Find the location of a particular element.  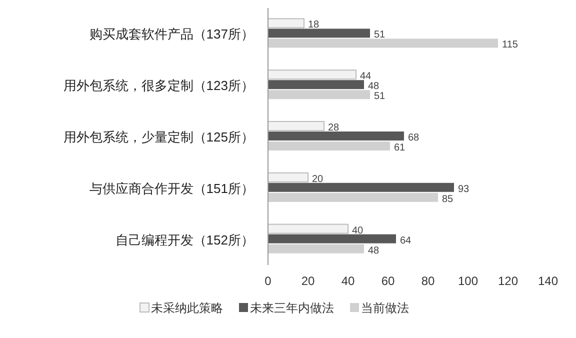

legend-label: 当前做法 is located at coordinates (385, 308).